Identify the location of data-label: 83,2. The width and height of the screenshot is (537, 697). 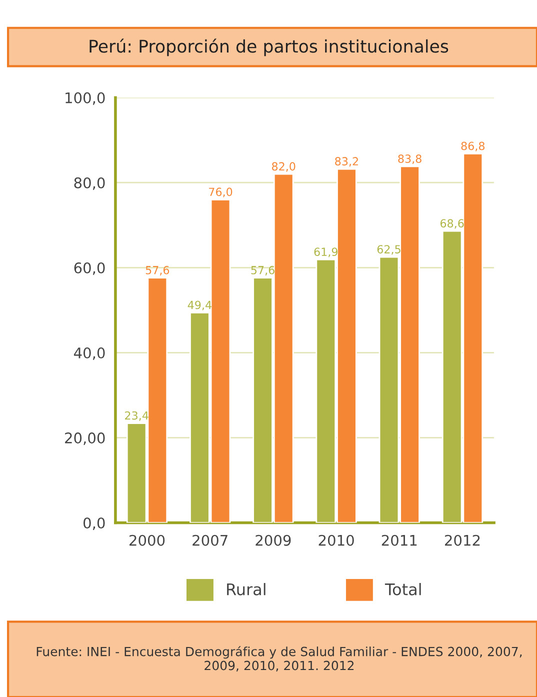
(346, 162).